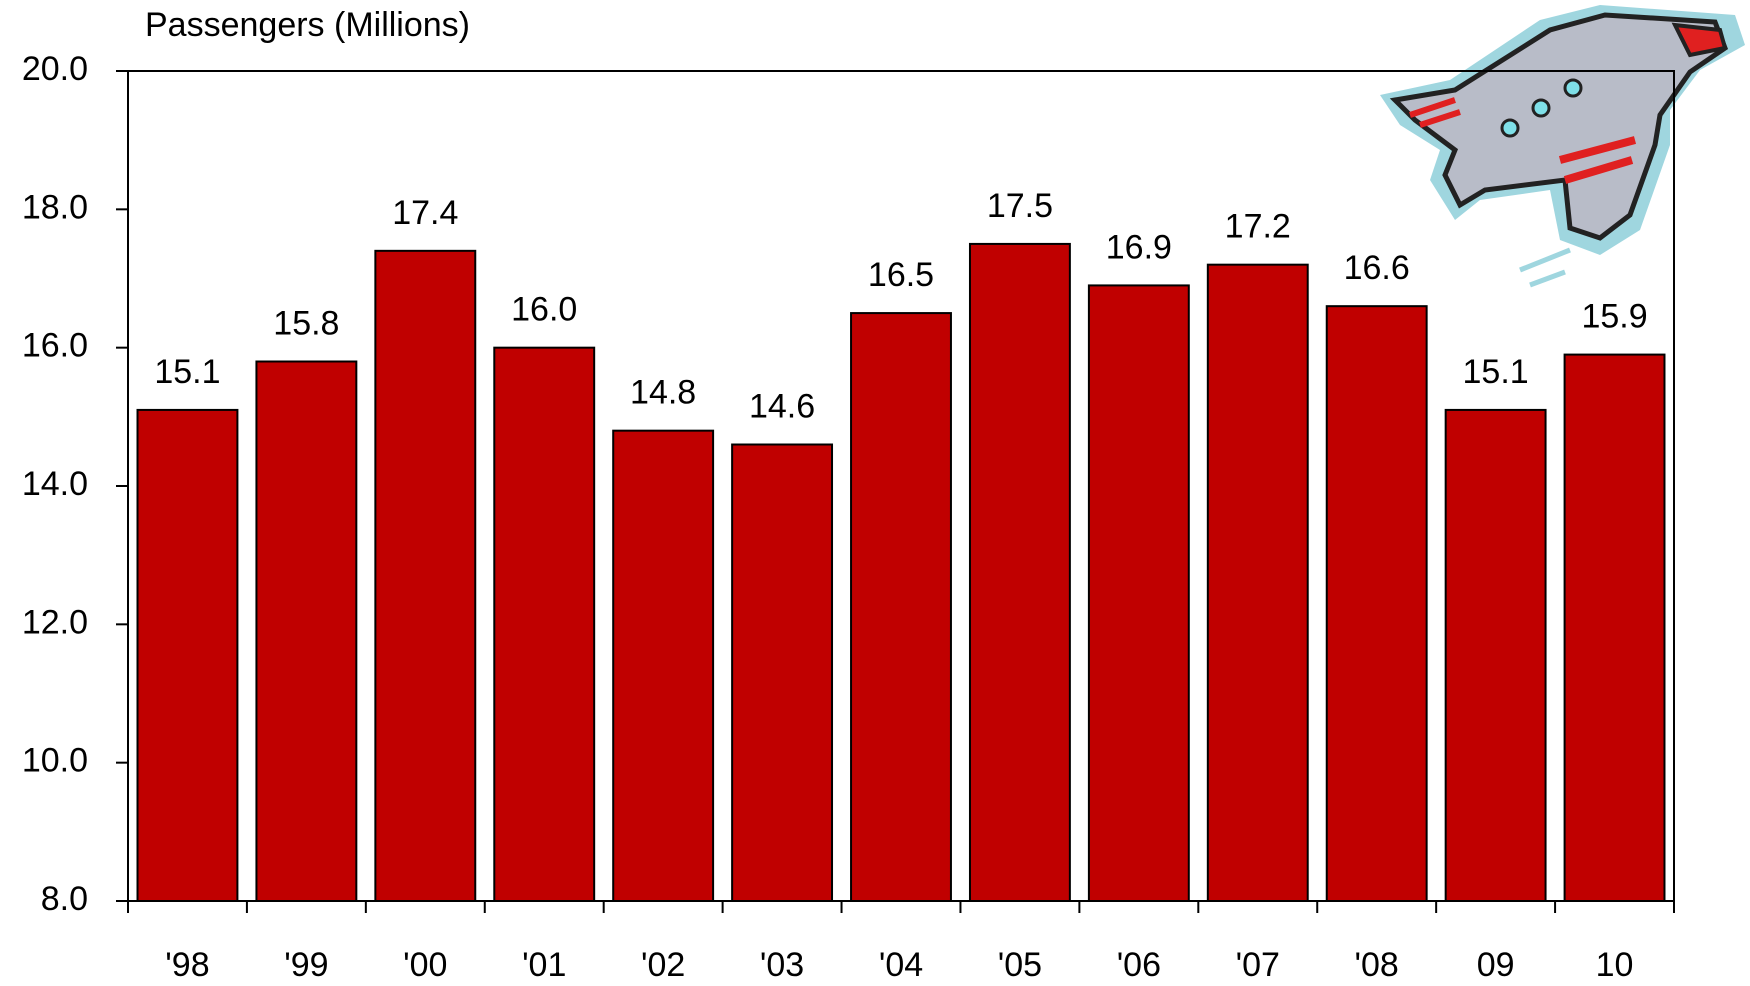 The height and width of the screenshot is (986, 1750). I want to click on x-tick-label: '05, so click(1020, 965).